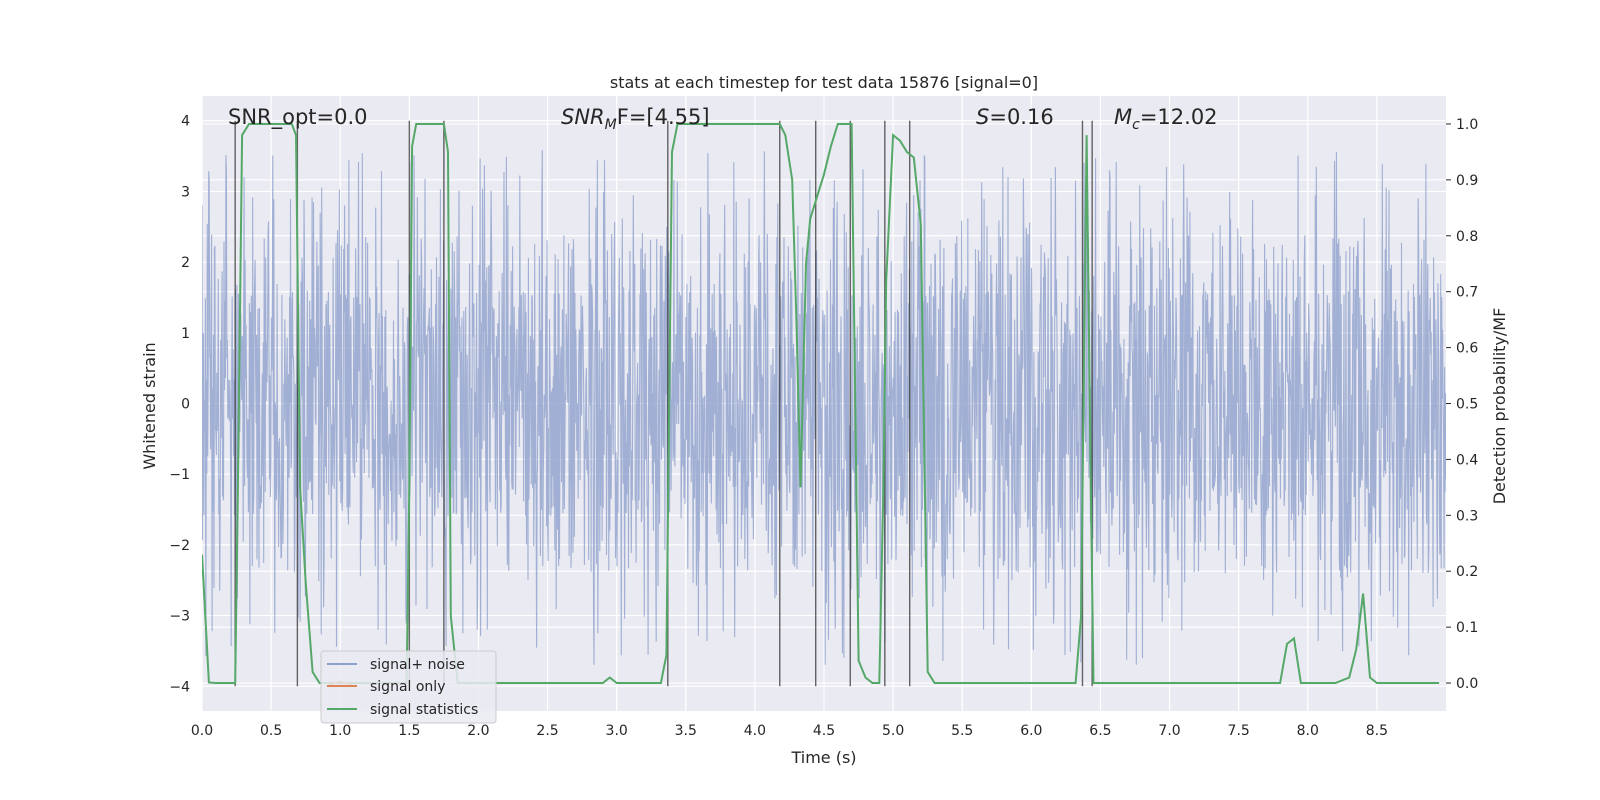 The height and width of the screenshot is (800, 1600). I want to click on x-tick-label: 5.0, so click(893, 731).